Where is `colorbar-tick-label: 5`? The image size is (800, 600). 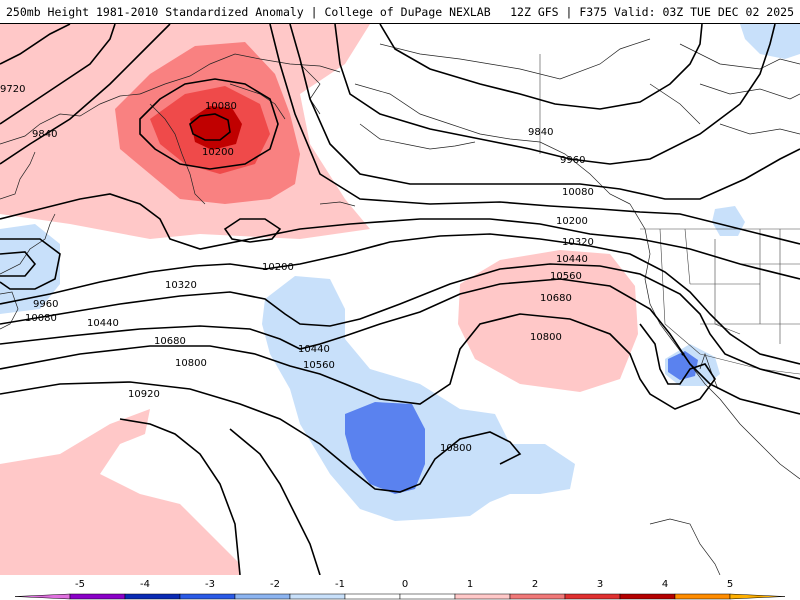 colorbar-tick-label: 5 is located at coordinates (730, 584).